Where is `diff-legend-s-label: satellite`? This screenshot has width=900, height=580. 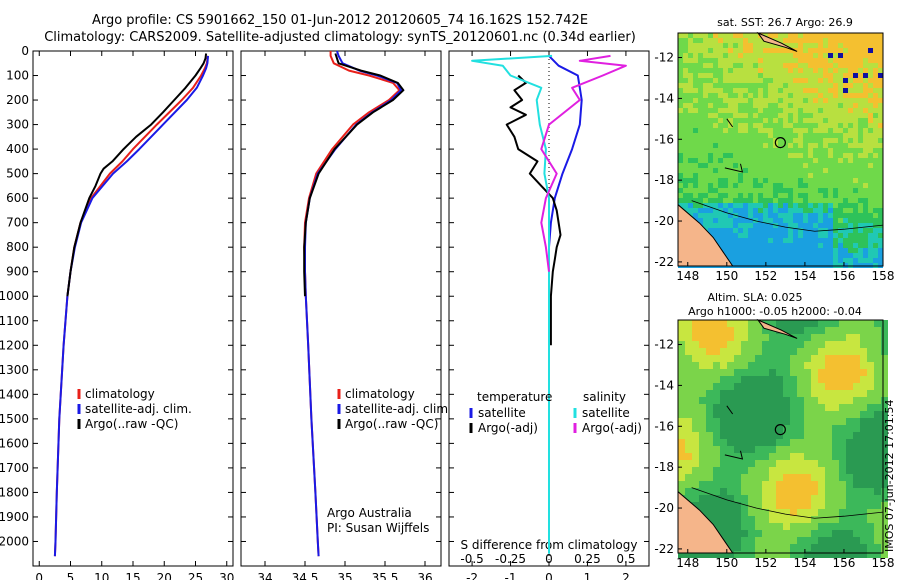 diff-legend-s-label: satellite is located at coordinates (606, 413).